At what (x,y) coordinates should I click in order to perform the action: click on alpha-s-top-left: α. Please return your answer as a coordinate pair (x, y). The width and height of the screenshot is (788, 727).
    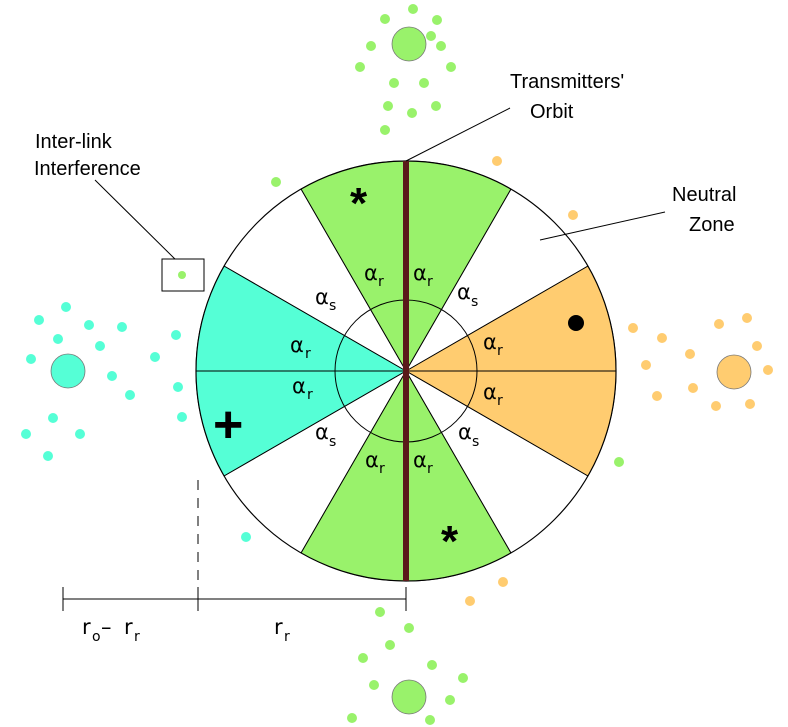
    Looking at the image, I should click on (322, 297).